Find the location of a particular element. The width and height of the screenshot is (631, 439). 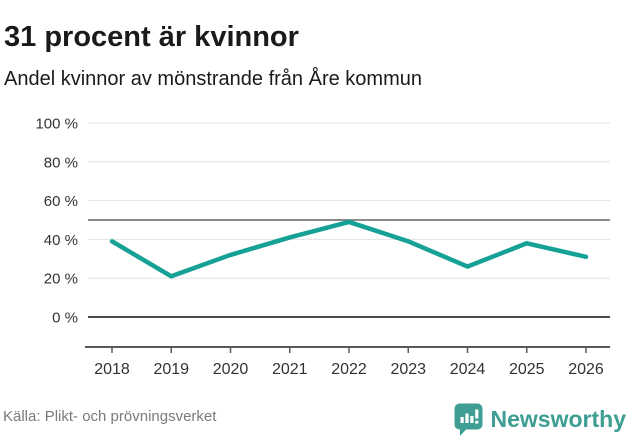

y-tick-label: 0 % is located at coordinates (65, 318).